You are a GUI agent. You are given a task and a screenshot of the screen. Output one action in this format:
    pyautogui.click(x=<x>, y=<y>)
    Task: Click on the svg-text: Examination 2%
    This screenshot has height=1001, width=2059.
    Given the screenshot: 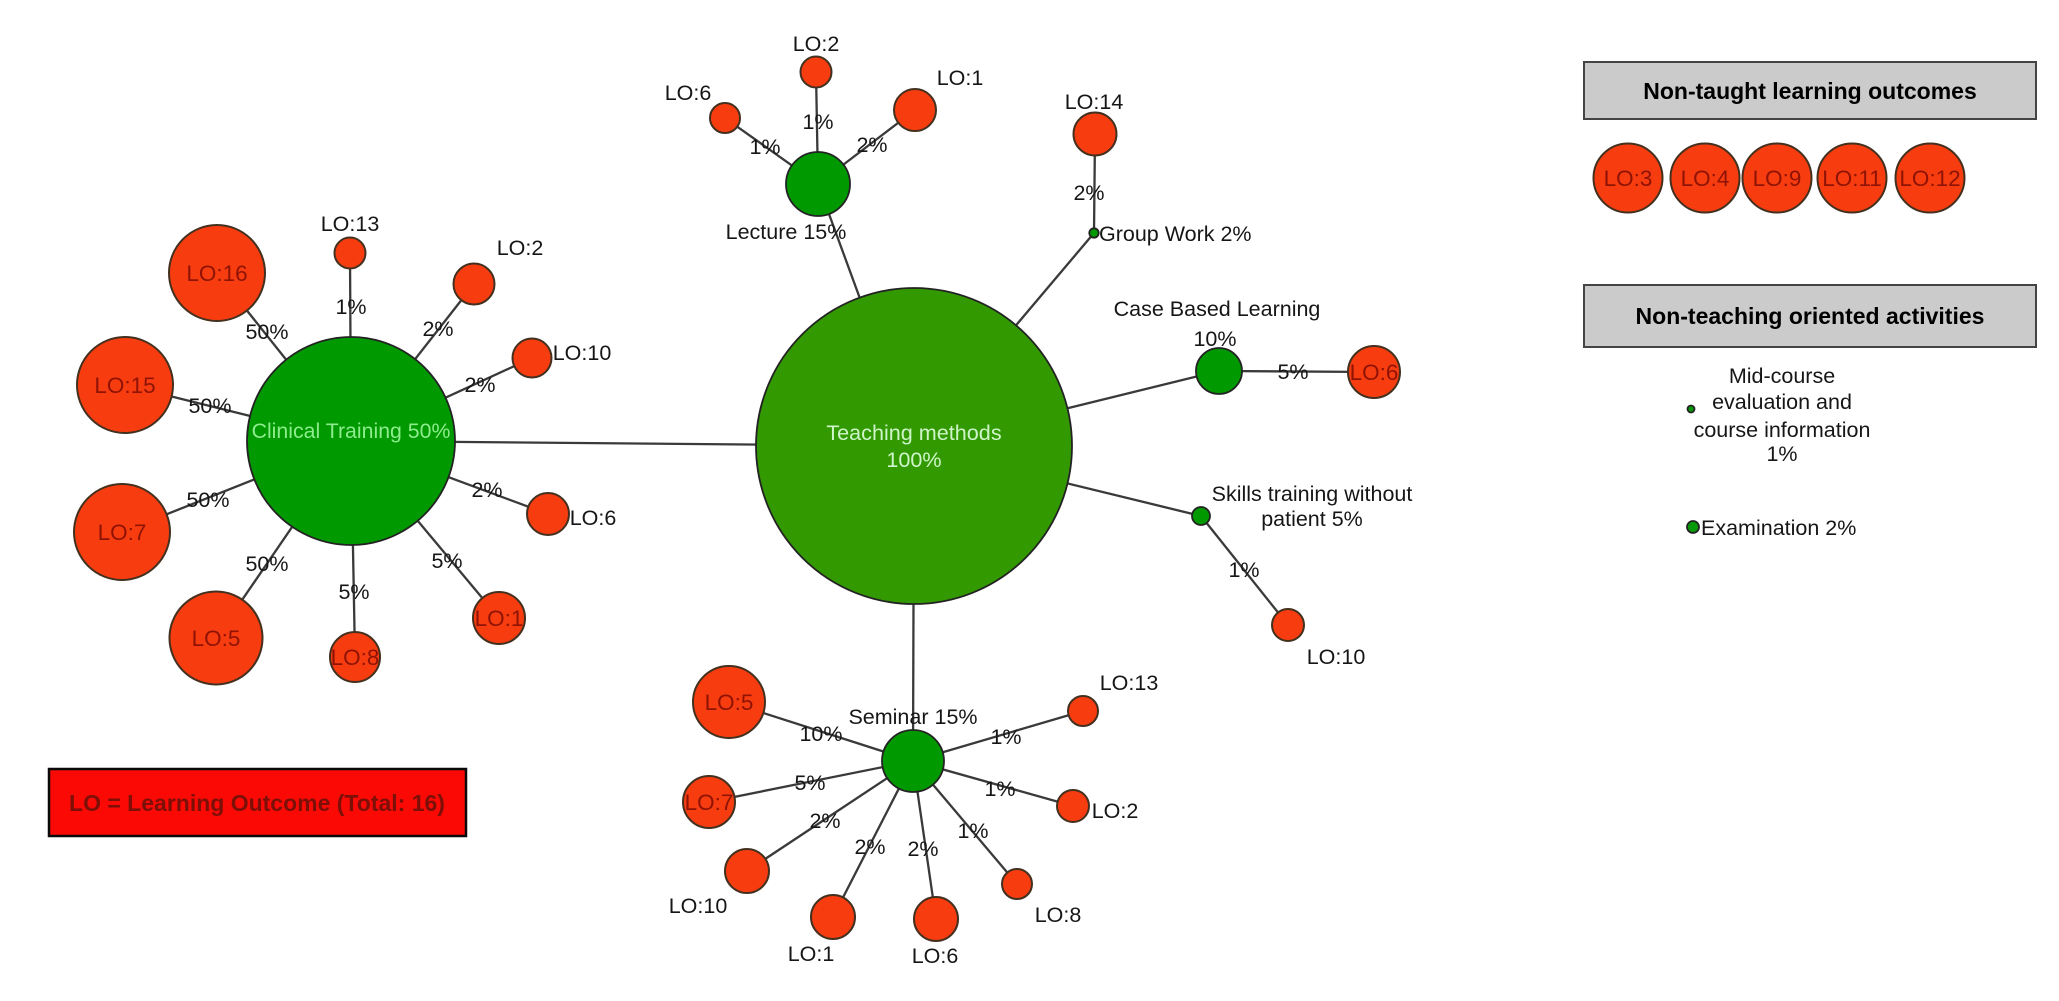 What is the action you would take?
    pyautogui.click(x=1778, y=528)
    